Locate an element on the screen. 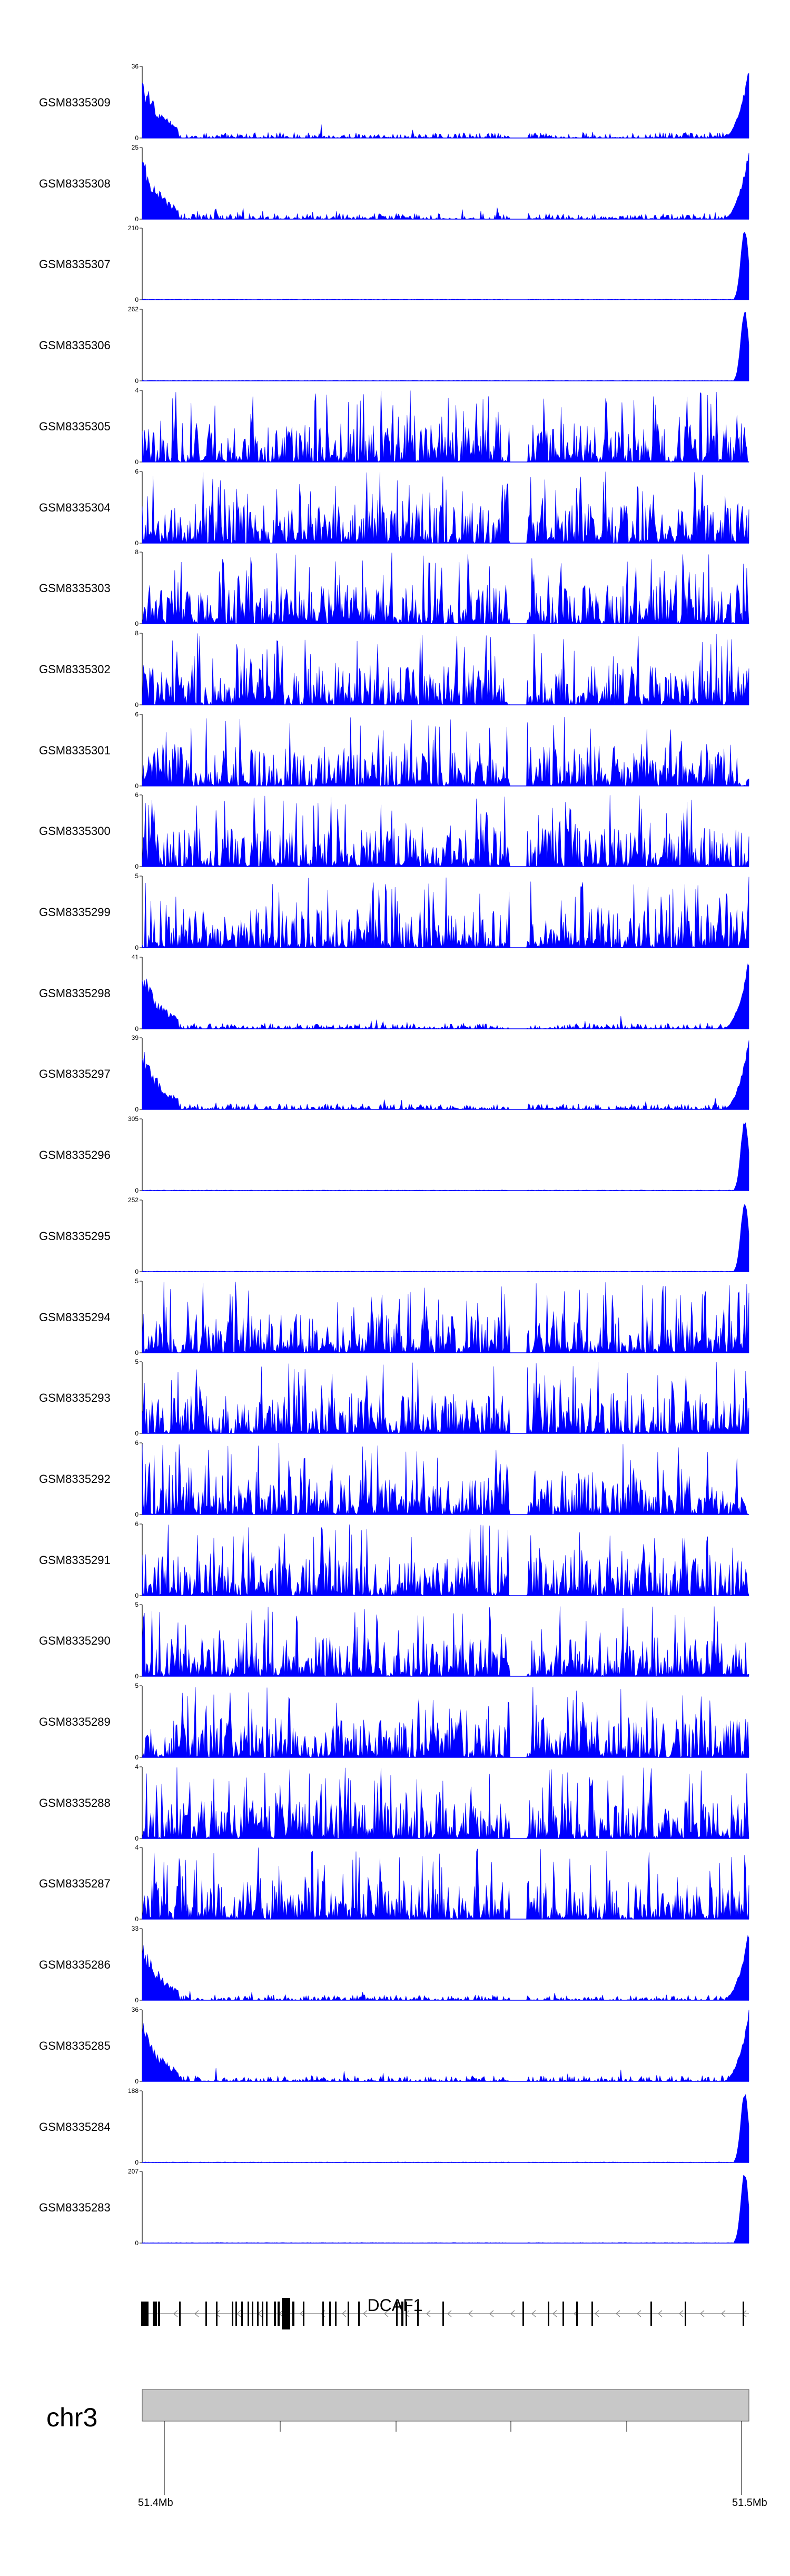 This screenshot has width=790, height=2576. track-label: GSM8335284 is located at coordinates (75, 2126).